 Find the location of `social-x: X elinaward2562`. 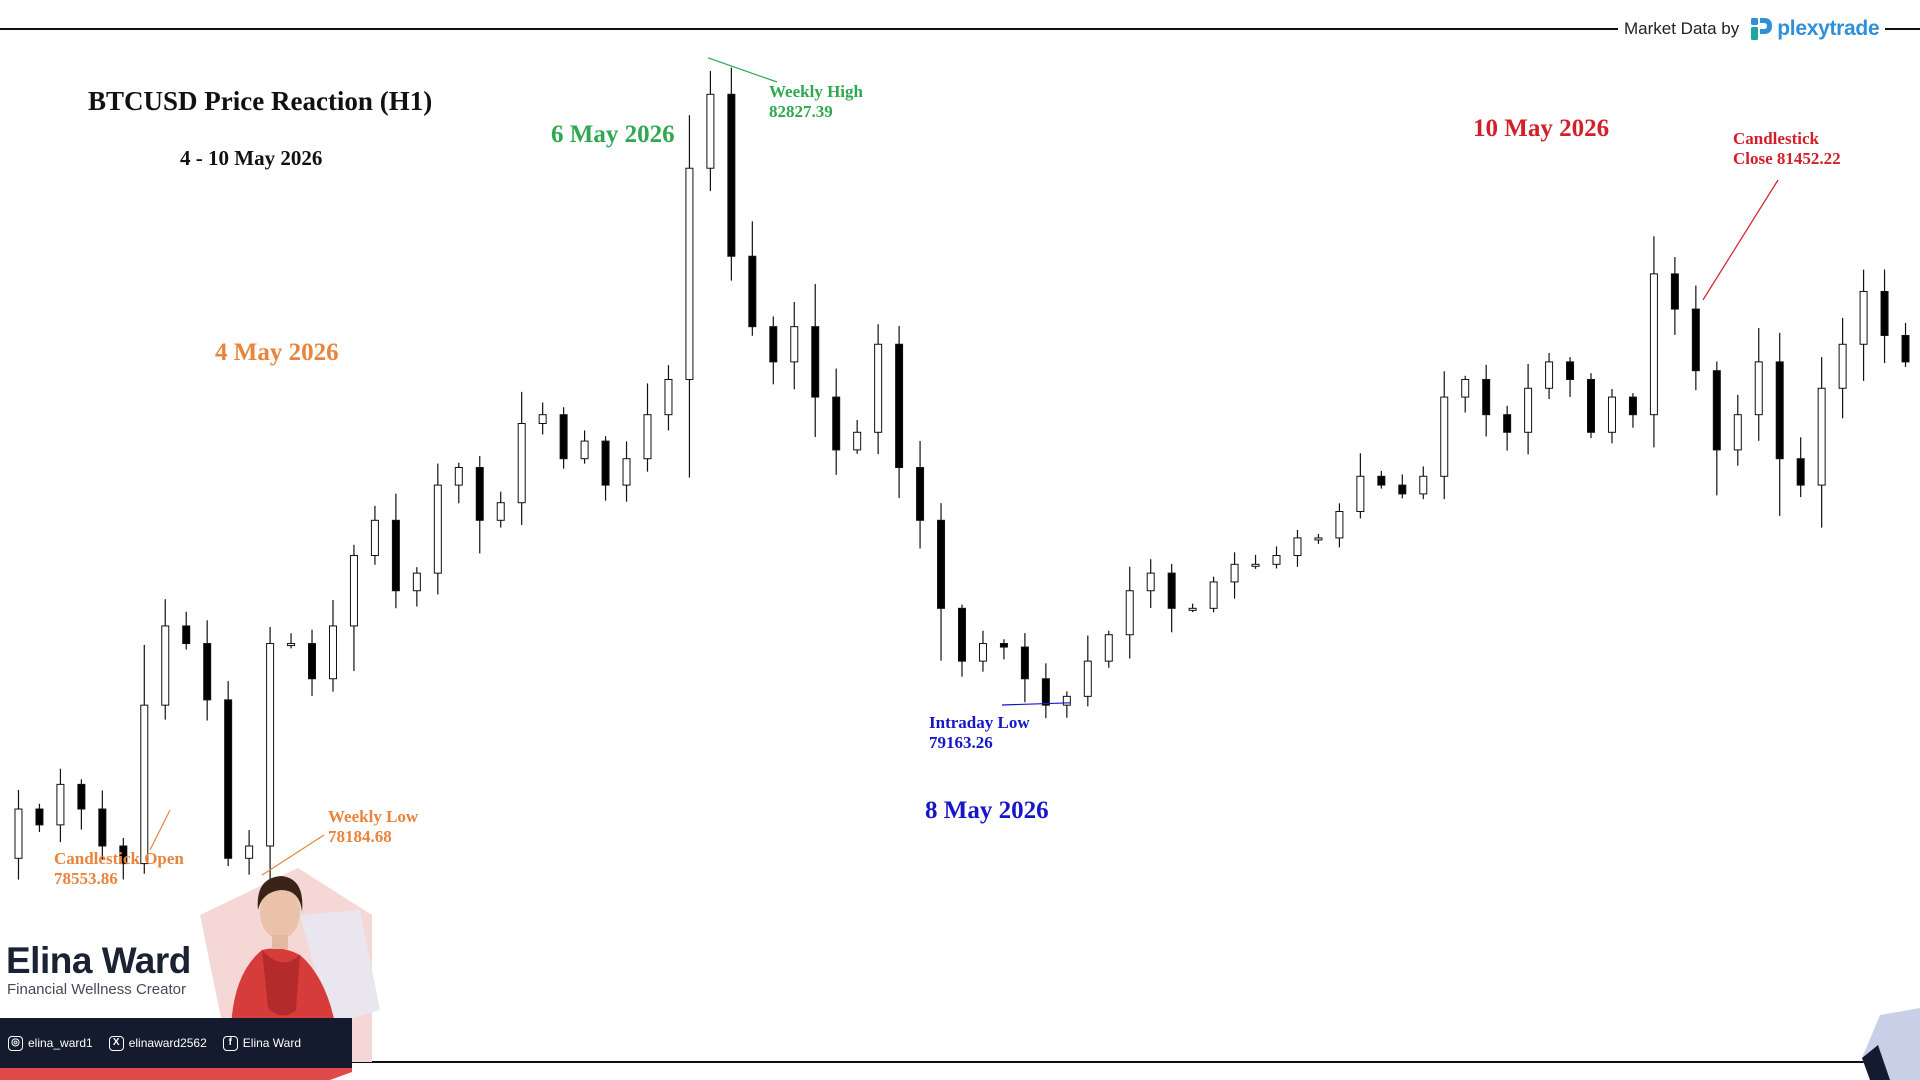

social-x: X elinaward2562 is located at coordinates (157, 1043).